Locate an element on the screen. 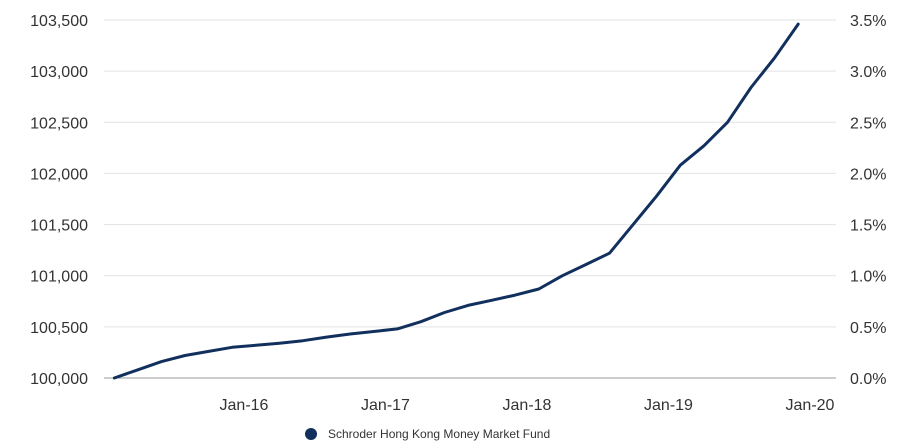  x-tick-label: Jan-19 is located at coordinates (668, 405).